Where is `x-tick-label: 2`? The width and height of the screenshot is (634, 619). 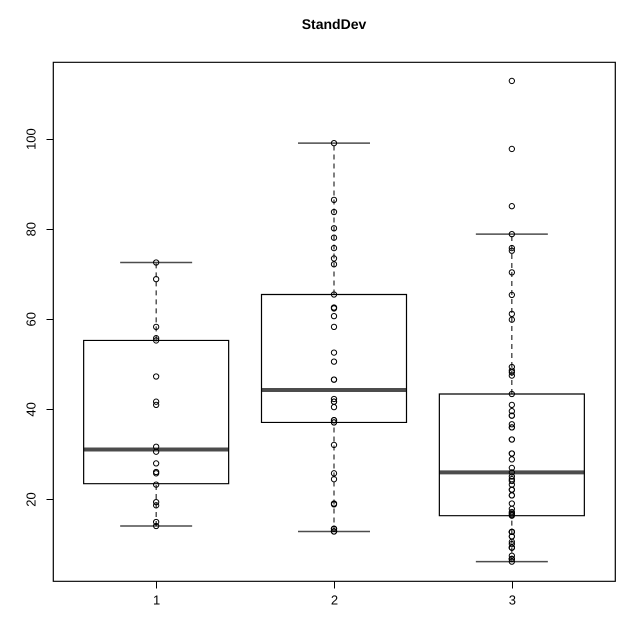
x-tick-label: 2 is located at coordinates (334, 600).